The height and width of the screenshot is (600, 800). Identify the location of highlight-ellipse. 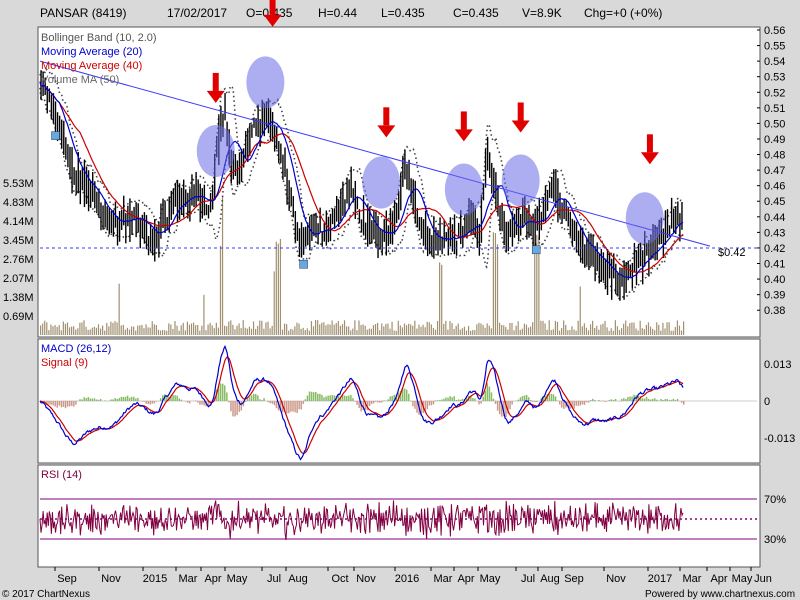
(265, 82).